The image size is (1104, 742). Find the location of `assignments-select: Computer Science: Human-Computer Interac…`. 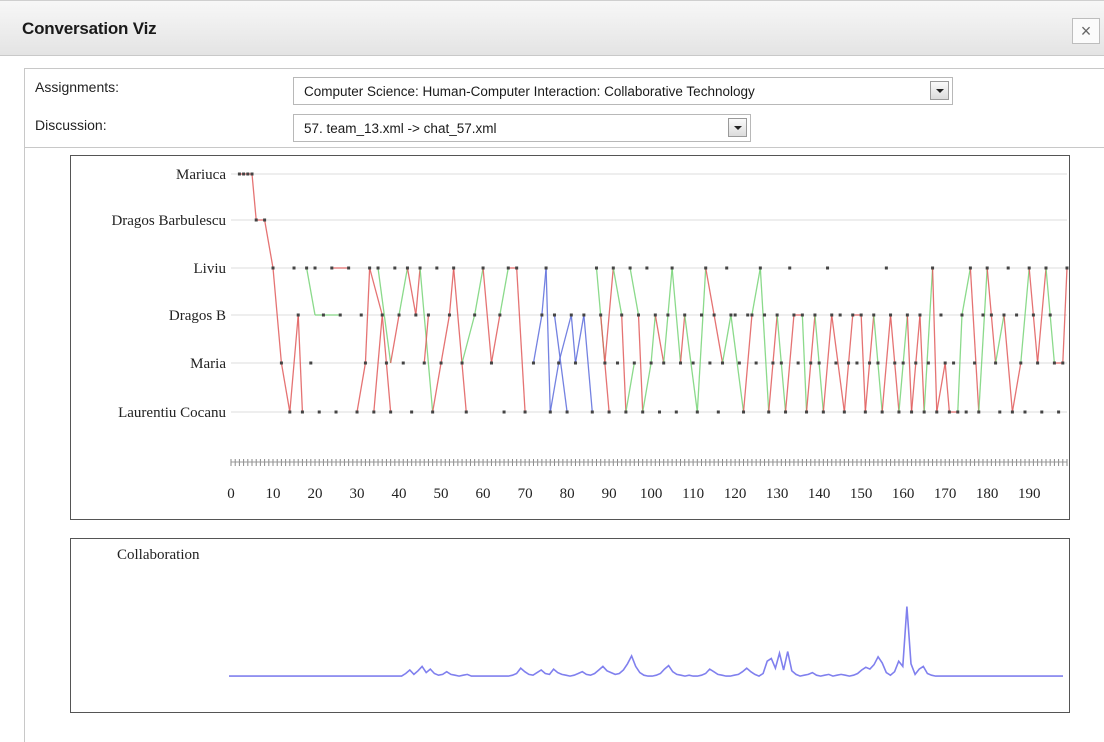

assignments-select: Computer Science: Human-Computer Interac… is located at coordinates (623, 91).